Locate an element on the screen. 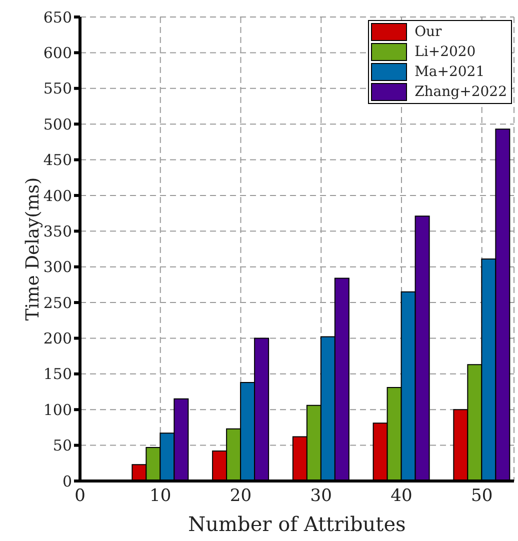 The image size is (518, 541). y-tick-label: 450 is located at coordinates (57, 160).